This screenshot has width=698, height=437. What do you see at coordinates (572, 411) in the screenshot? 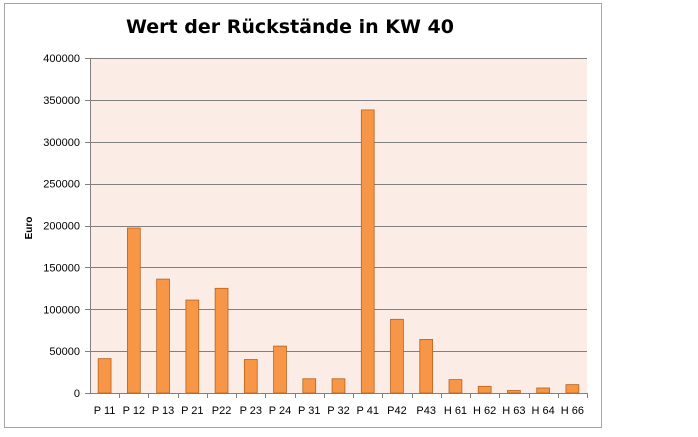
I see `x-tick-label: H 66` at bounding box center [572, 411].